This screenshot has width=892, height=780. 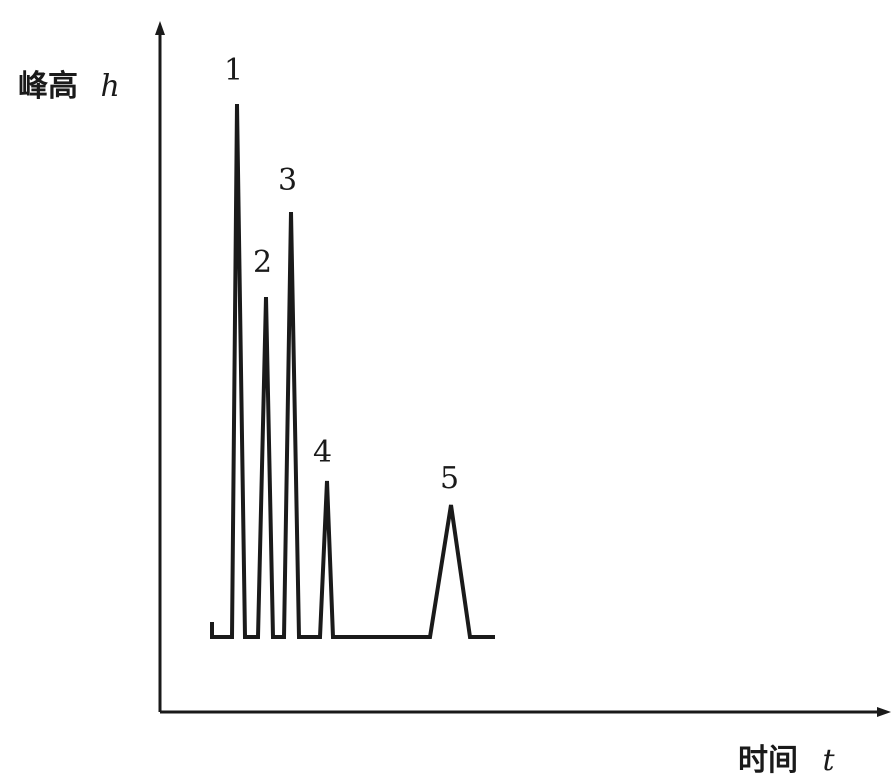 I want to click on x-axis-label: 时间 t, so click(x=786, y=760).